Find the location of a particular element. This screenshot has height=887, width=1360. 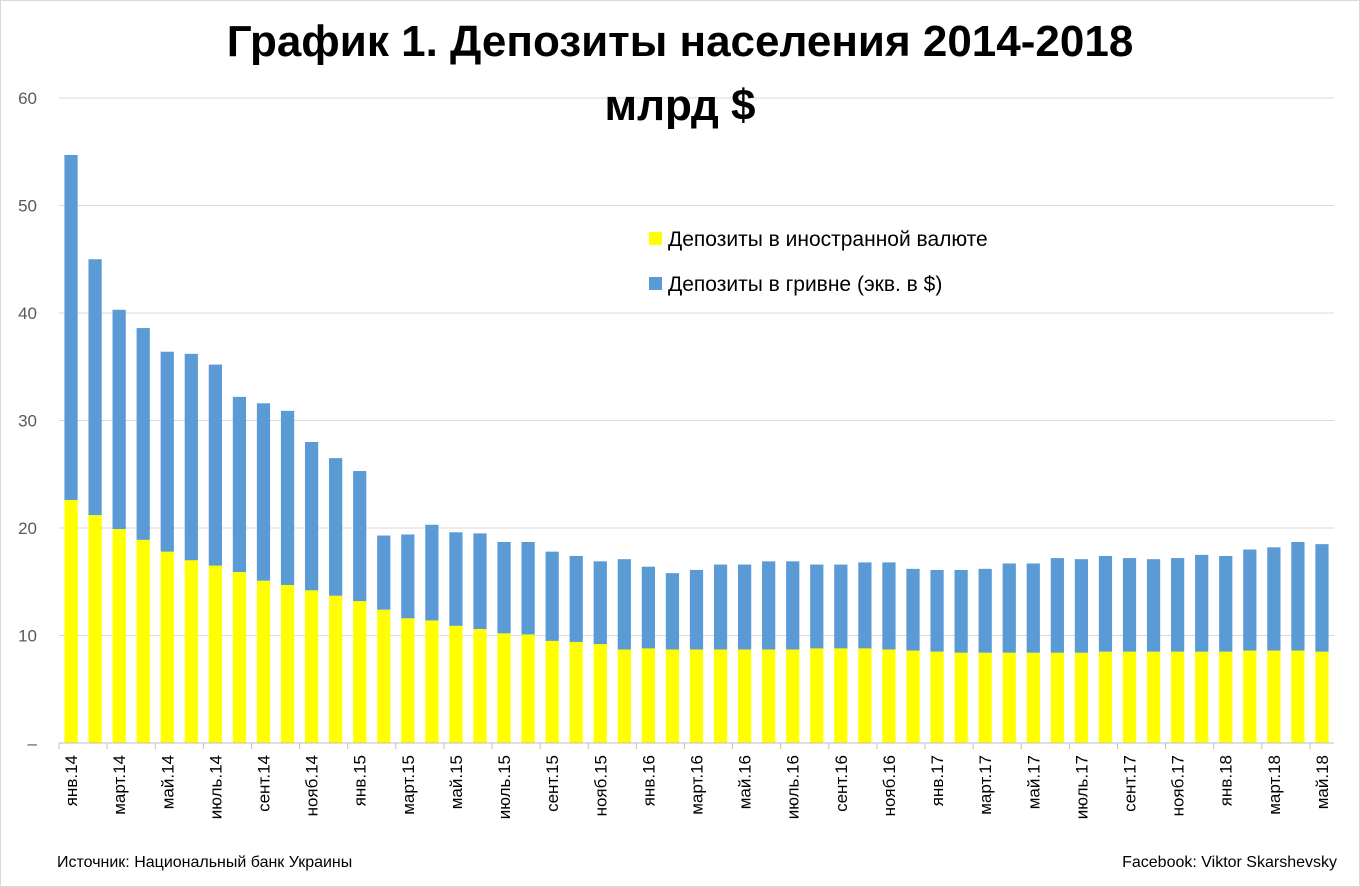

x-tick-label: май.14 is located at coordinates (167, 782).